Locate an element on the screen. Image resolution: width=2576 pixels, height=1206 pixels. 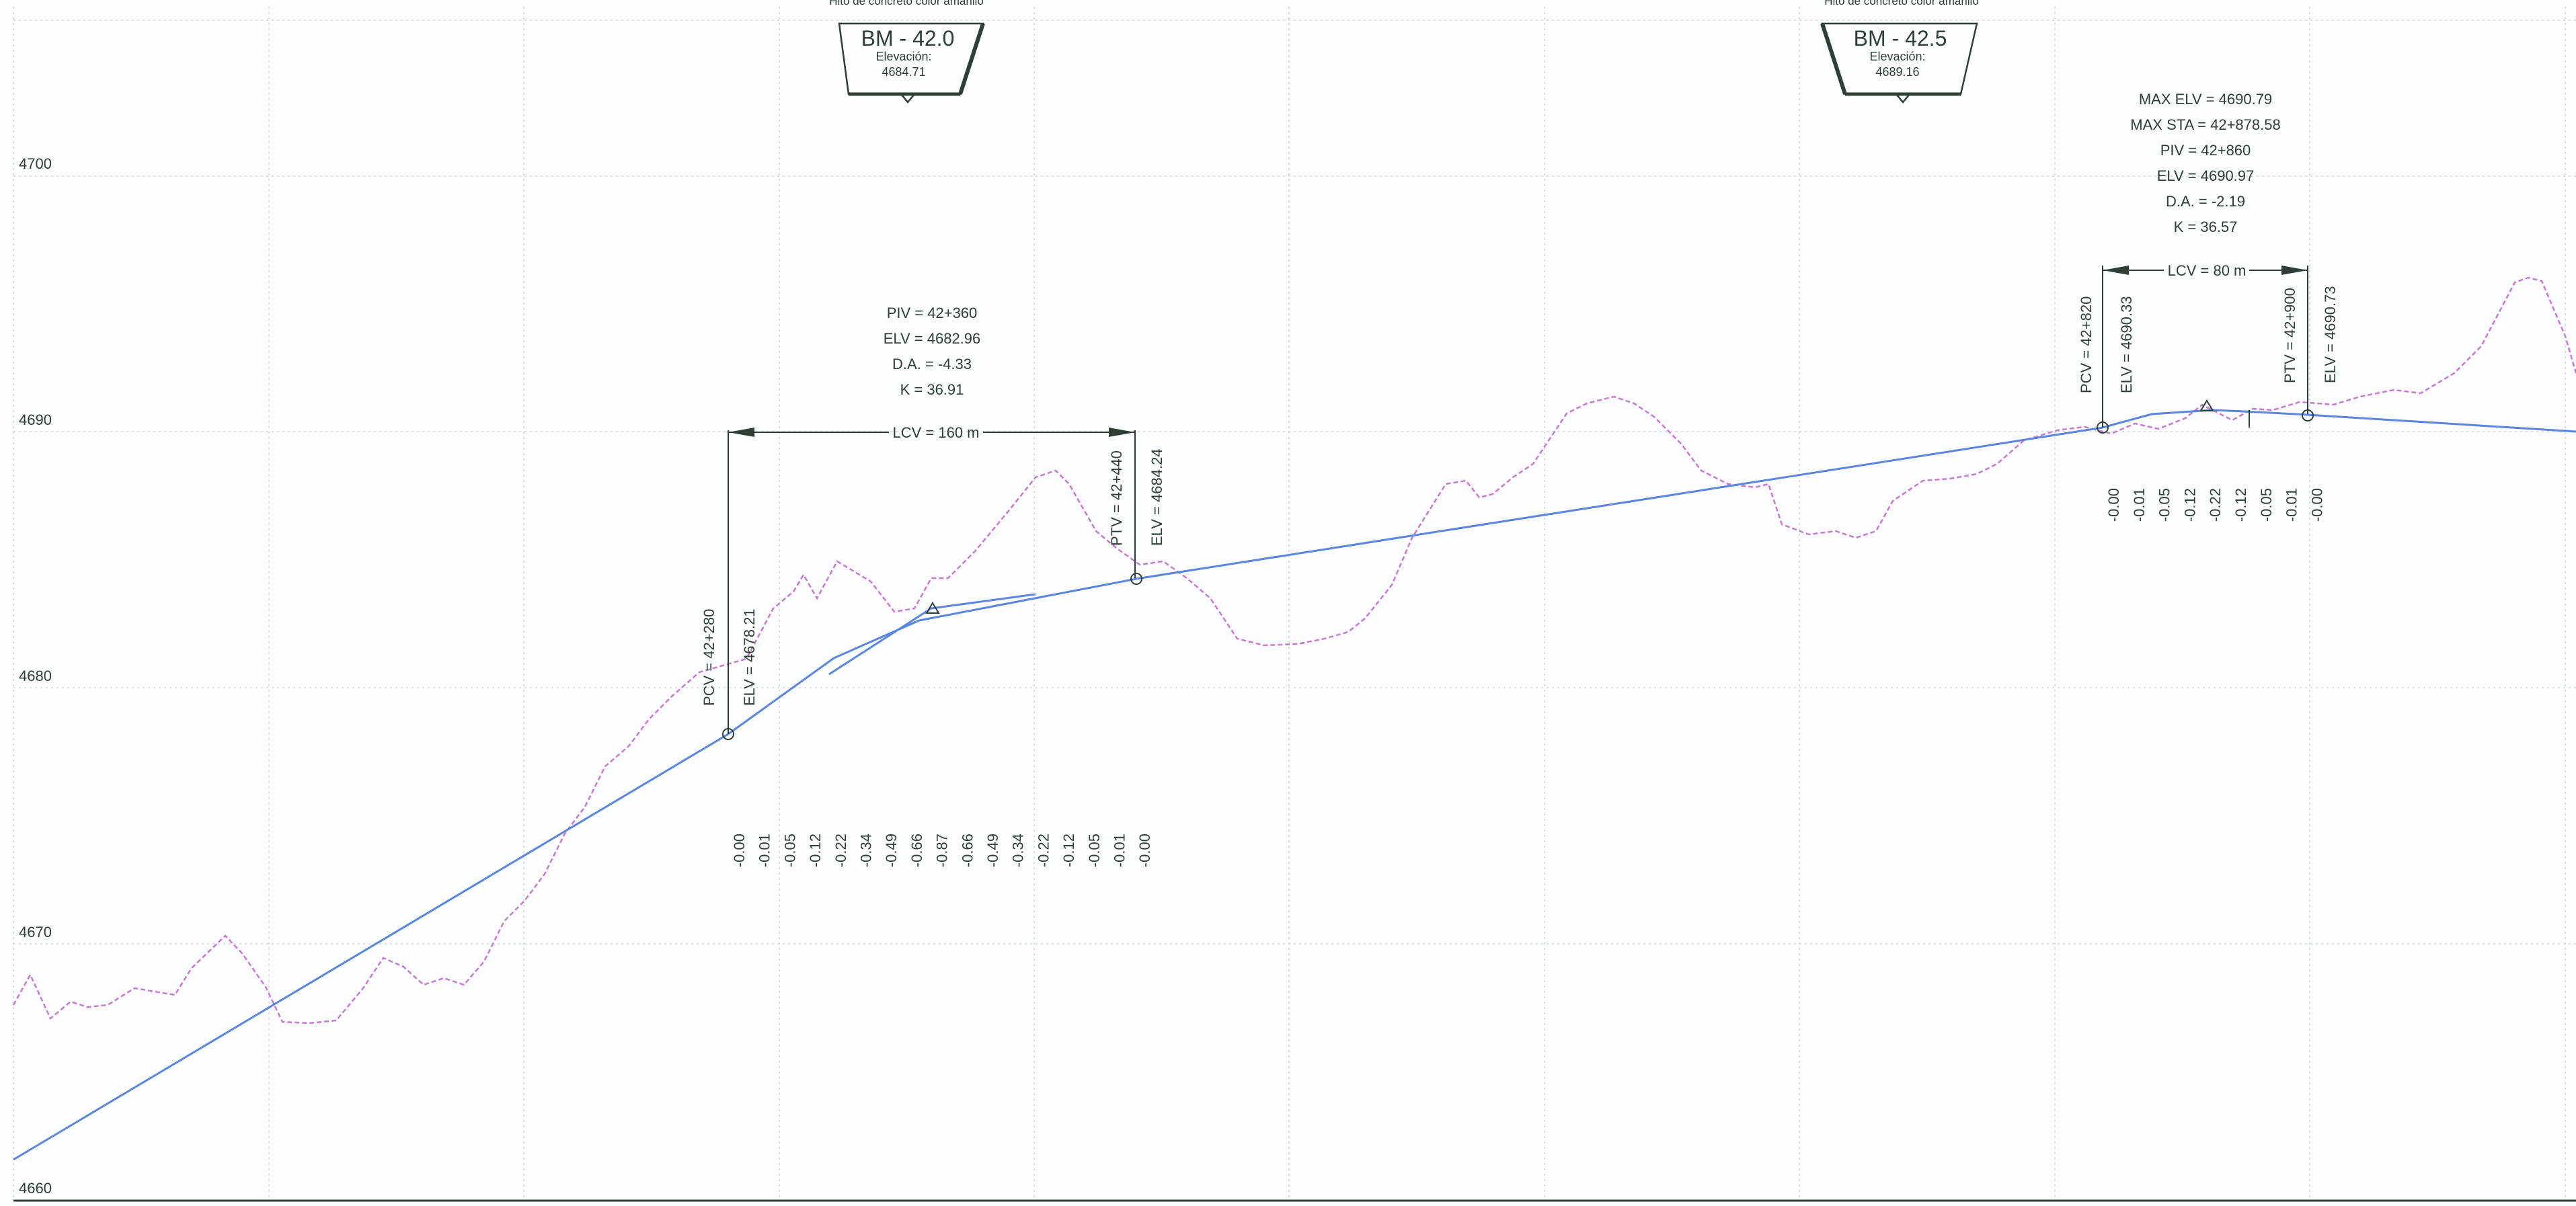
y-tick-label: 4660 is located at coordinates (35, 1188).